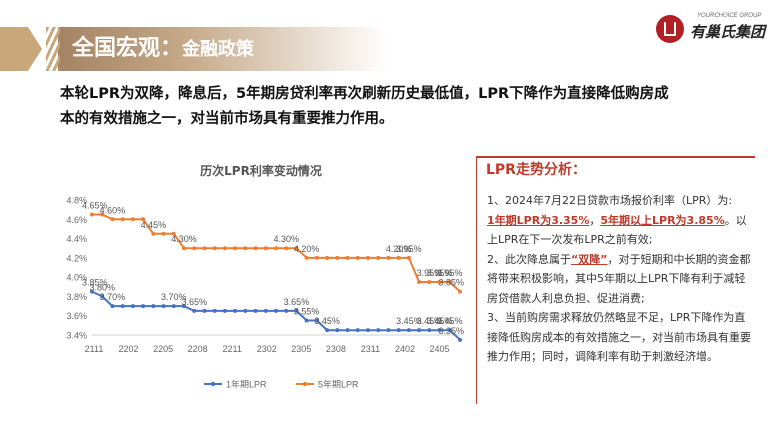  I want to click on x-tick-label: 2311, so click(370, 349).